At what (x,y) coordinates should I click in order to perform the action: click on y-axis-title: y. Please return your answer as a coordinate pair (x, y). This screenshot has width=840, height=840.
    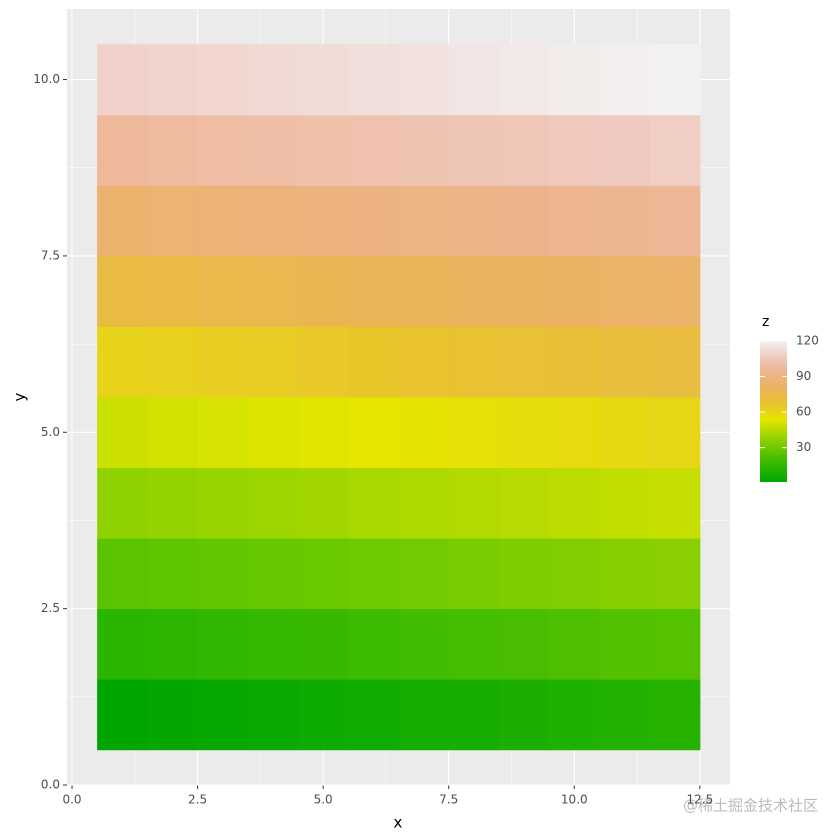
    Looking at the image, I should click on (20, 396).